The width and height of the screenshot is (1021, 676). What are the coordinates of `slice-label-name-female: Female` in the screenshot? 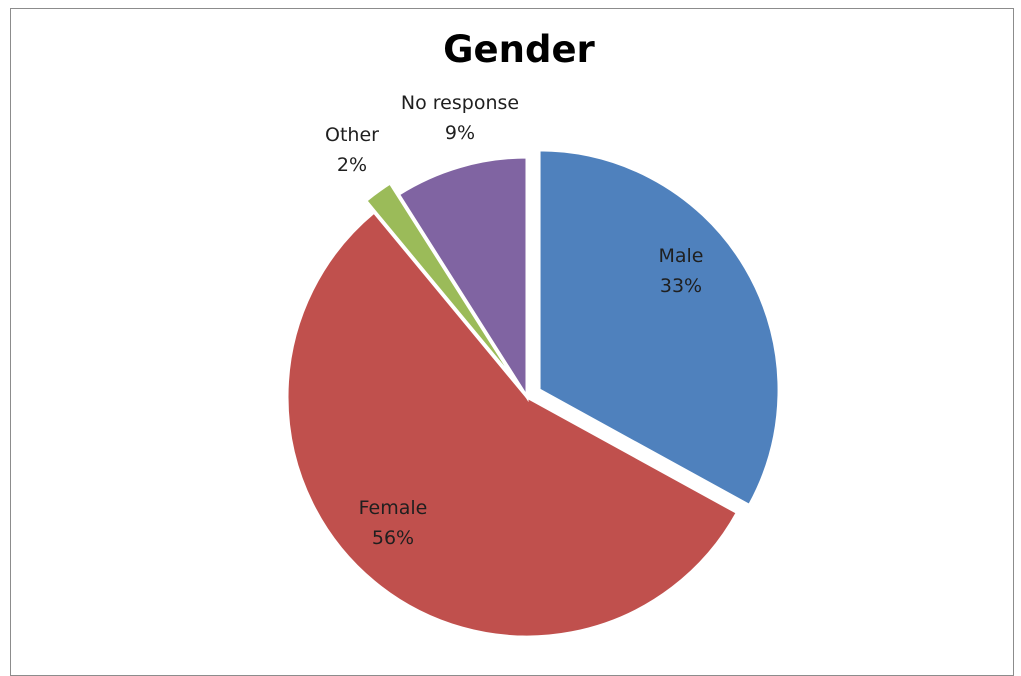 It's located at (393, 508).